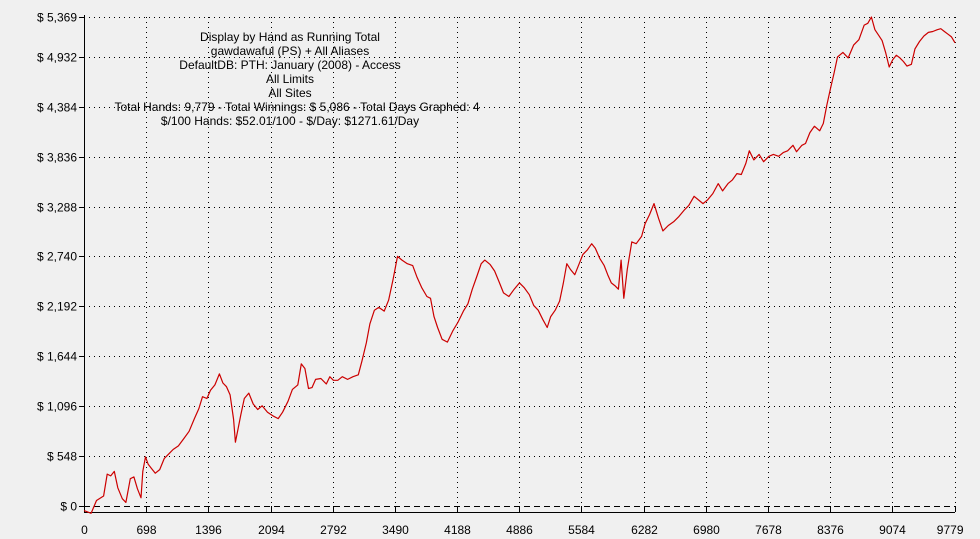  What do you see at coordinates (57, 307) in the screenshot?
I see `y-tick-label: $ 2,192` at bounding box center [57, 307].